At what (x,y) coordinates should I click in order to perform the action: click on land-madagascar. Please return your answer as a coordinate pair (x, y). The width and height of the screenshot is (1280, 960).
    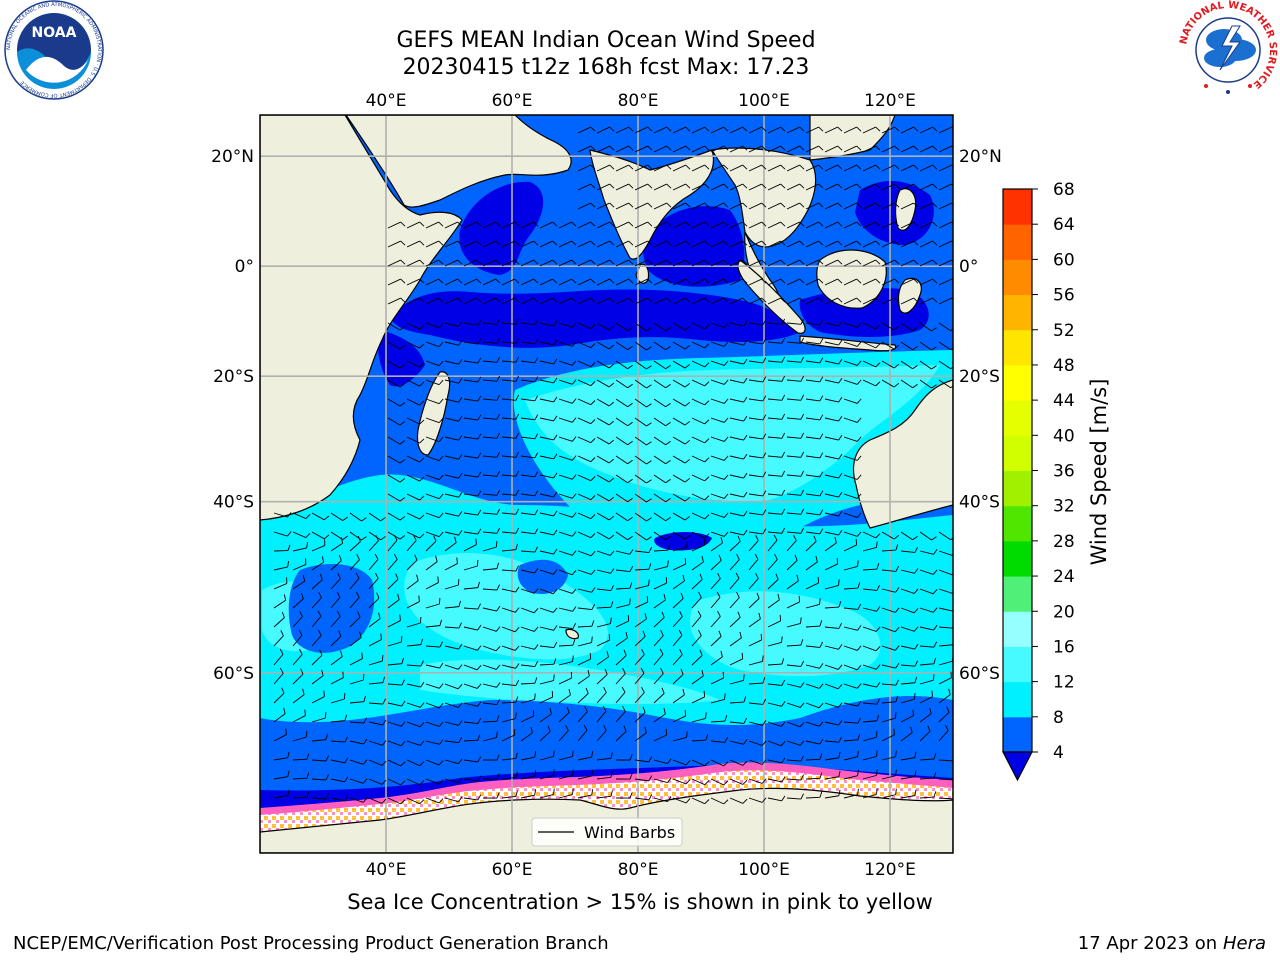
    Looking at the image, I should click on (433, 413).